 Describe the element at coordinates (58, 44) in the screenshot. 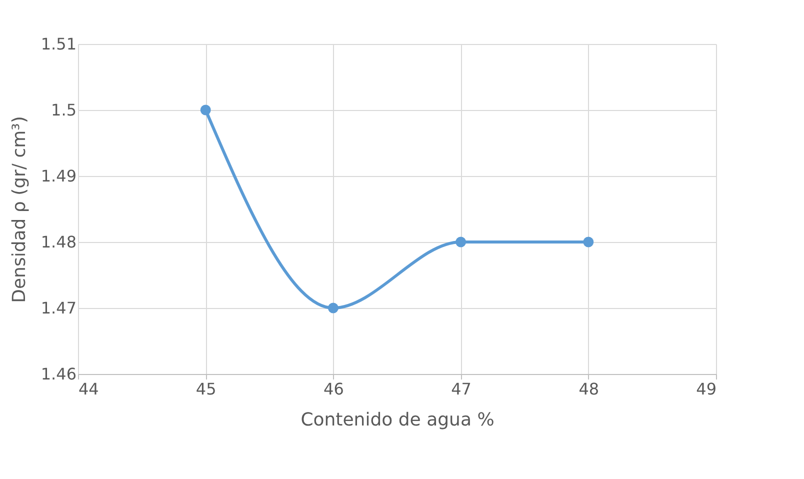

I see `y-tick-label: 1.51` at that location.